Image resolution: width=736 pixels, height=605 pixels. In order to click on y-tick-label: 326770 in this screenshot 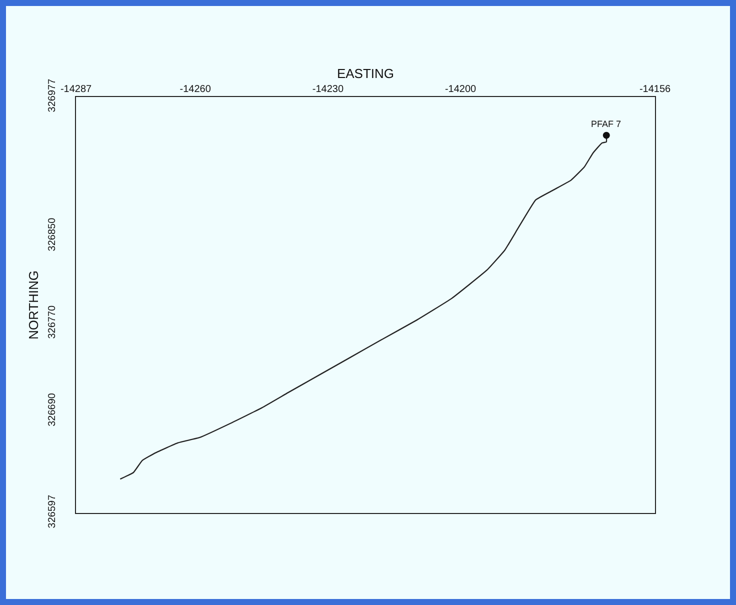, I will do `click(52, 321)`.